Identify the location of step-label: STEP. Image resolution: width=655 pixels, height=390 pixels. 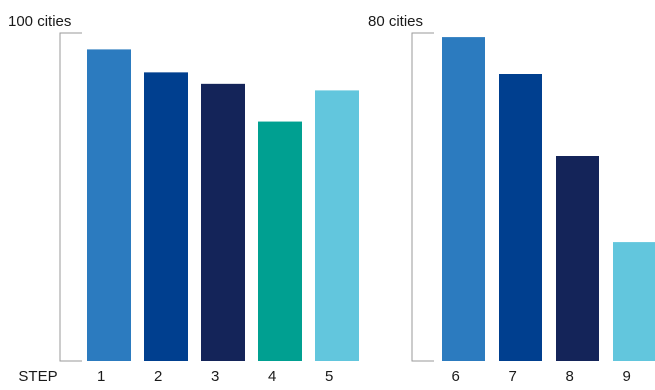
(37, 376).